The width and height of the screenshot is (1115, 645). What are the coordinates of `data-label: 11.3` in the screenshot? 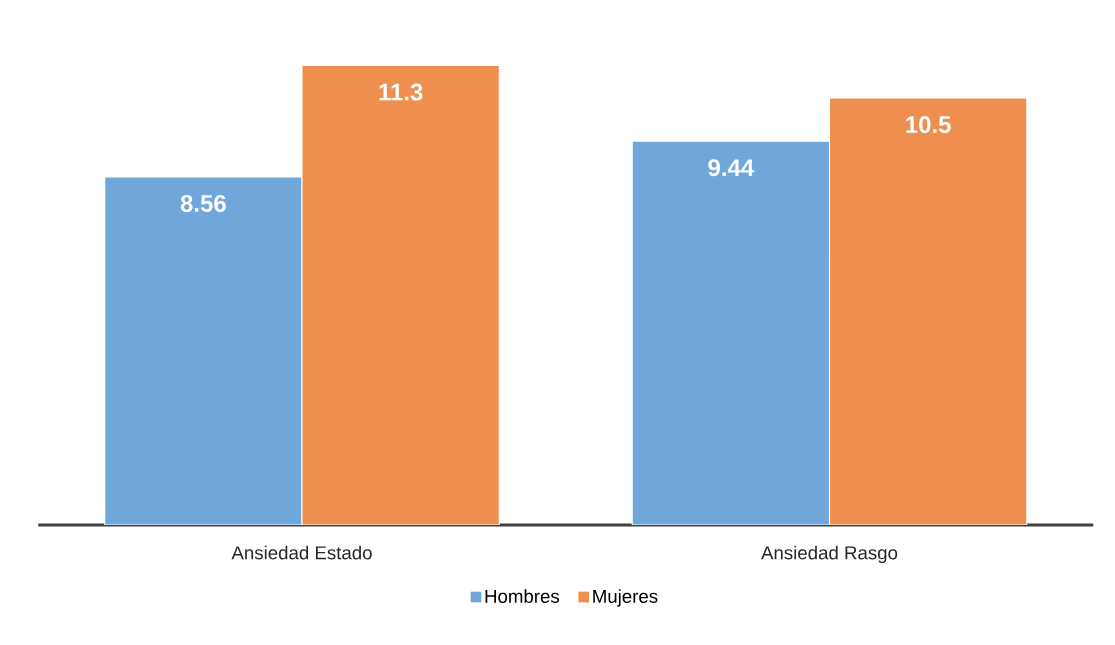 It's located at (401, 92).